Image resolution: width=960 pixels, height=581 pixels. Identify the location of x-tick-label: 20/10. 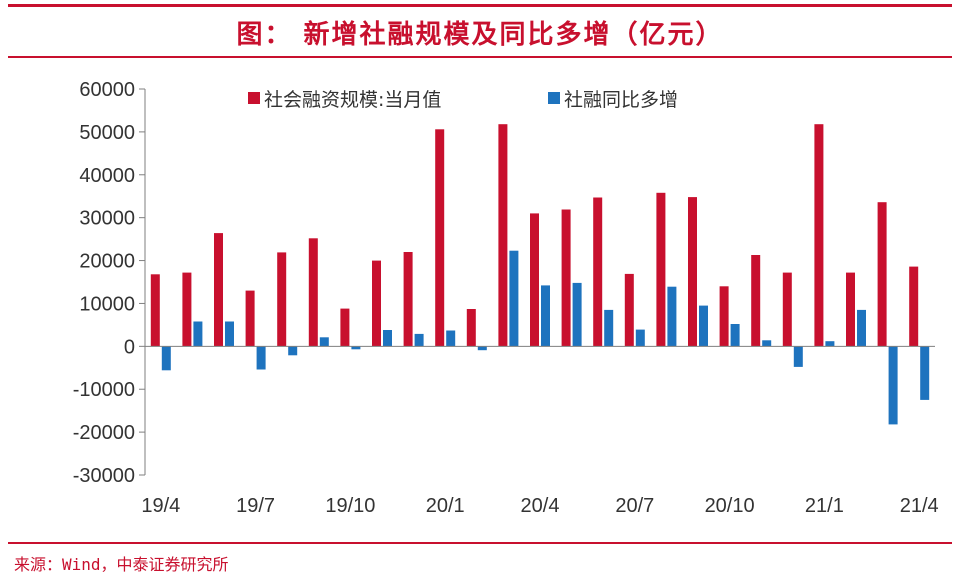
(730, 506).